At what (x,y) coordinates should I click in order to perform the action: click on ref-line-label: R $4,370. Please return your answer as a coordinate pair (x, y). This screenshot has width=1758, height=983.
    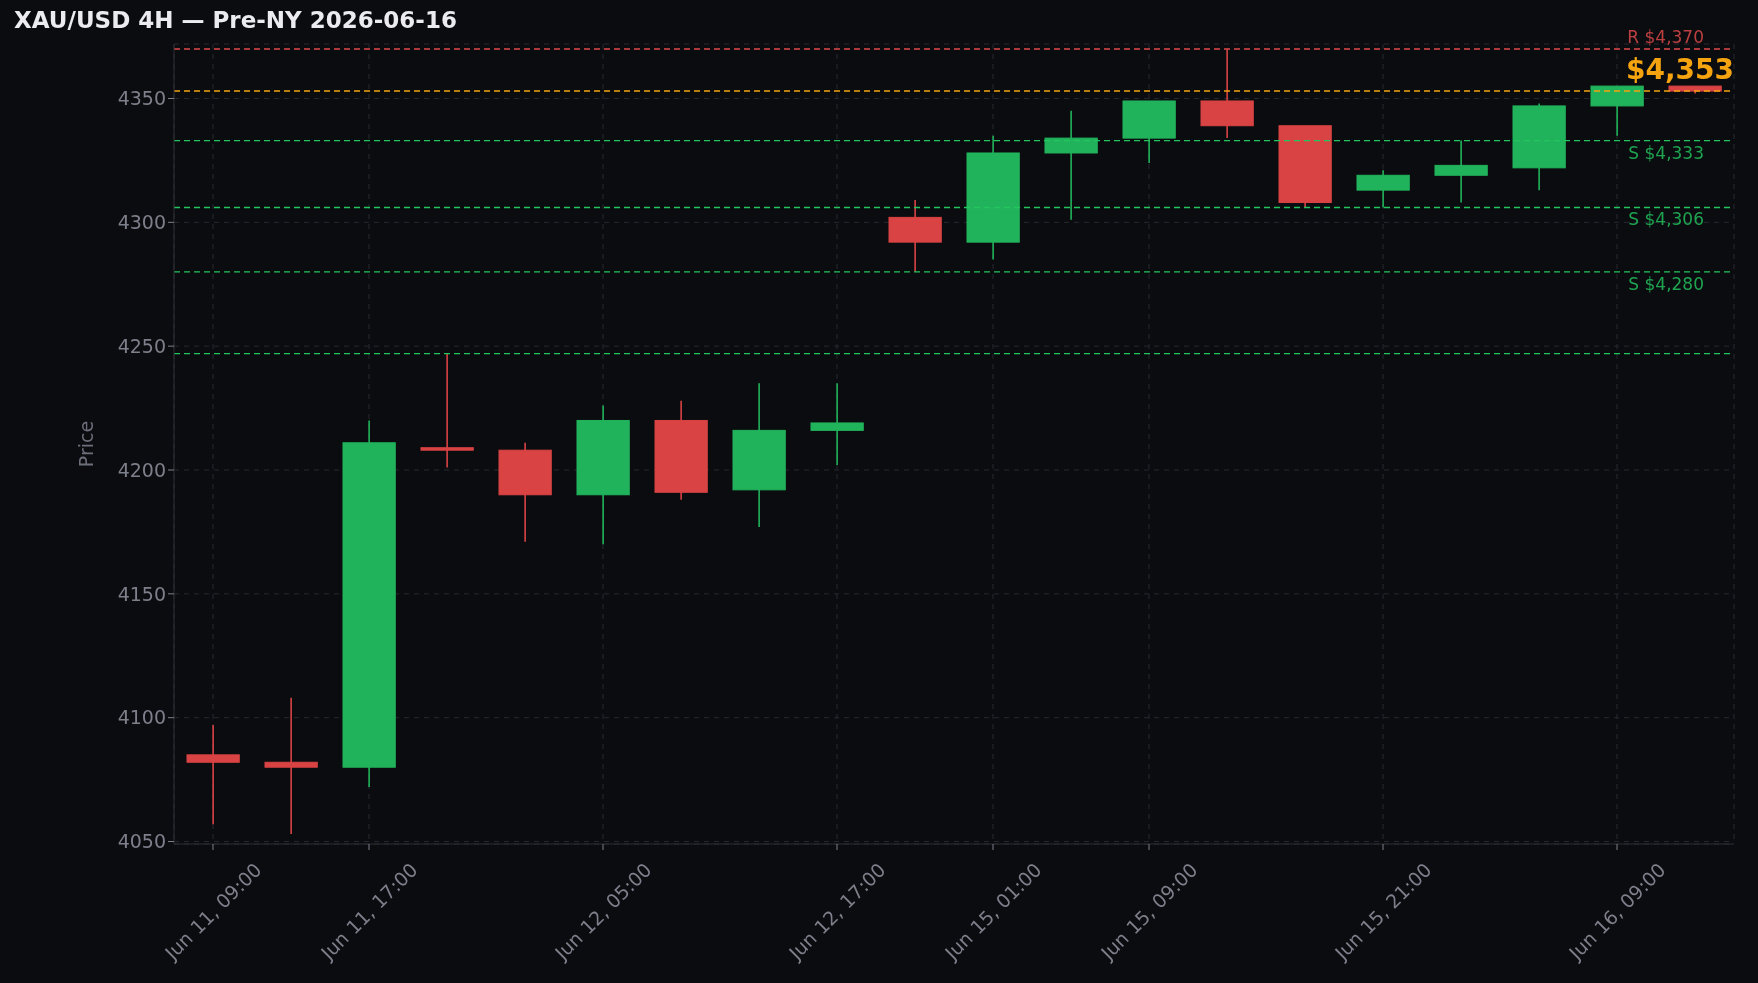
    Looking at the image, I should click on (1665, 36).